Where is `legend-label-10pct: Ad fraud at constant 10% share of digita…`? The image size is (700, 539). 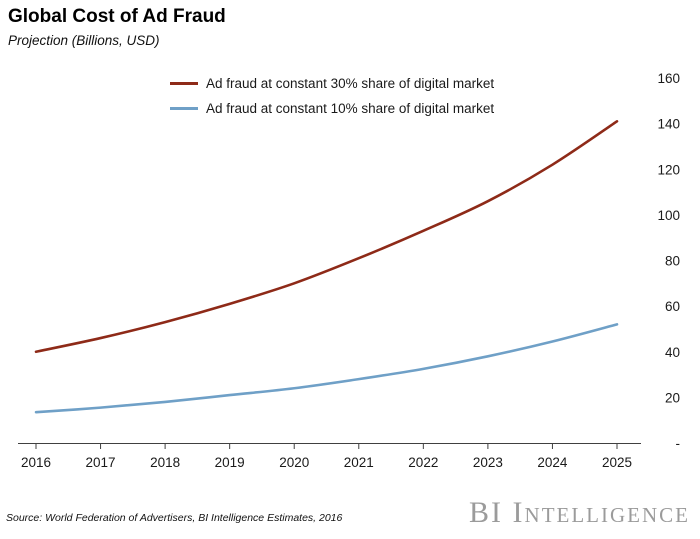 legend-label-10pct: Ad fraud at constant 10% share of digita… is located at coordinates (350, 108).